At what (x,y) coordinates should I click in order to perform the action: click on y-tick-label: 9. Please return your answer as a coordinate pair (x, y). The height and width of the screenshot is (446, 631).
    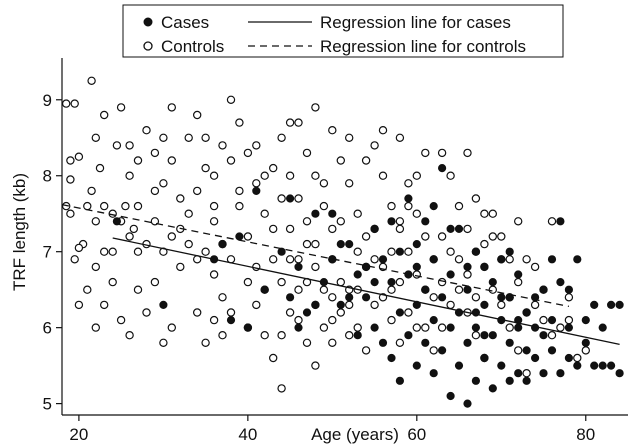
    Looking at the image, I should click on (47, 100).